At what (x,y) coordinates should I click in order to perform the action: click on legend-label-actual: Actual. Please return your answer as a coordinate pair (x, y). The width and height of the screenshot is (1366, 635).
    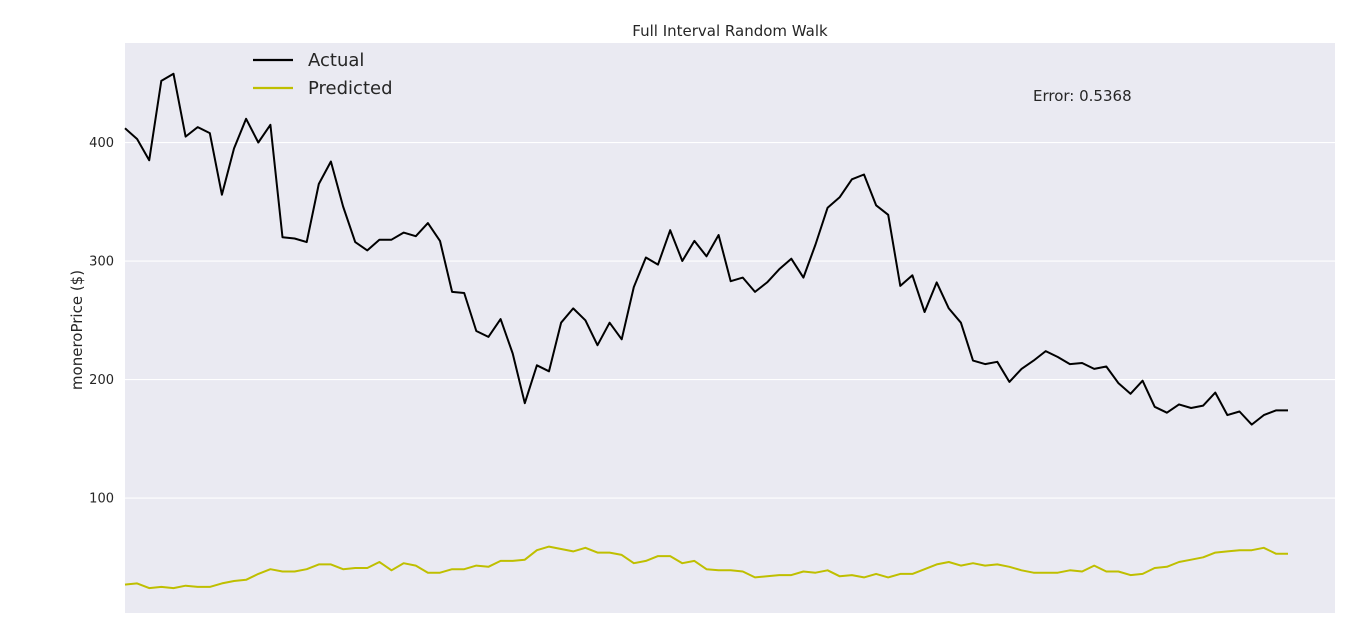
    Looking at the image, I should click on (336, 60).